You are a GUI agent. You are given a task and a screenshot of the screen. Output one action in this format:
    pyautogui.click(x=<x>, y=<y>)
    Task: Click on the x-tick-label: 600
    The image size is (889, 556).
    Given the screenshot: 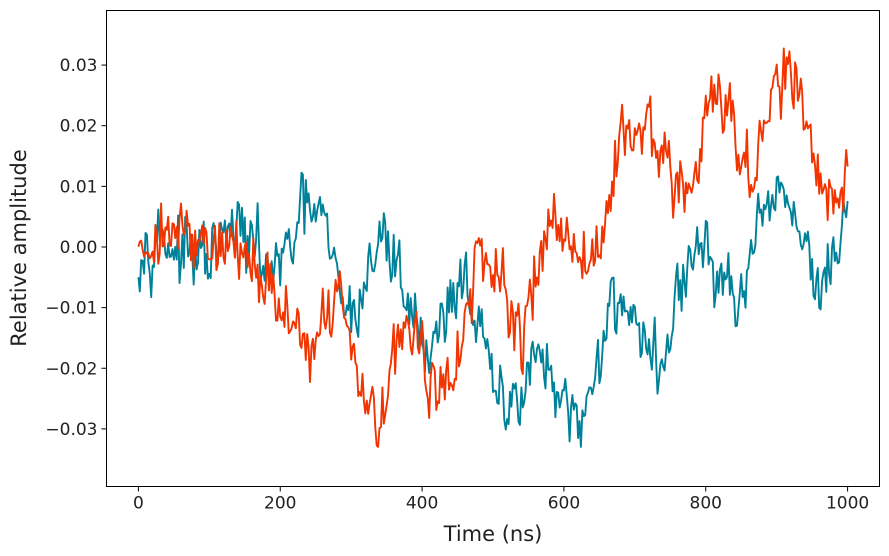 What is the action you would take?
    pyautogui.click(x=564, y=504)
    